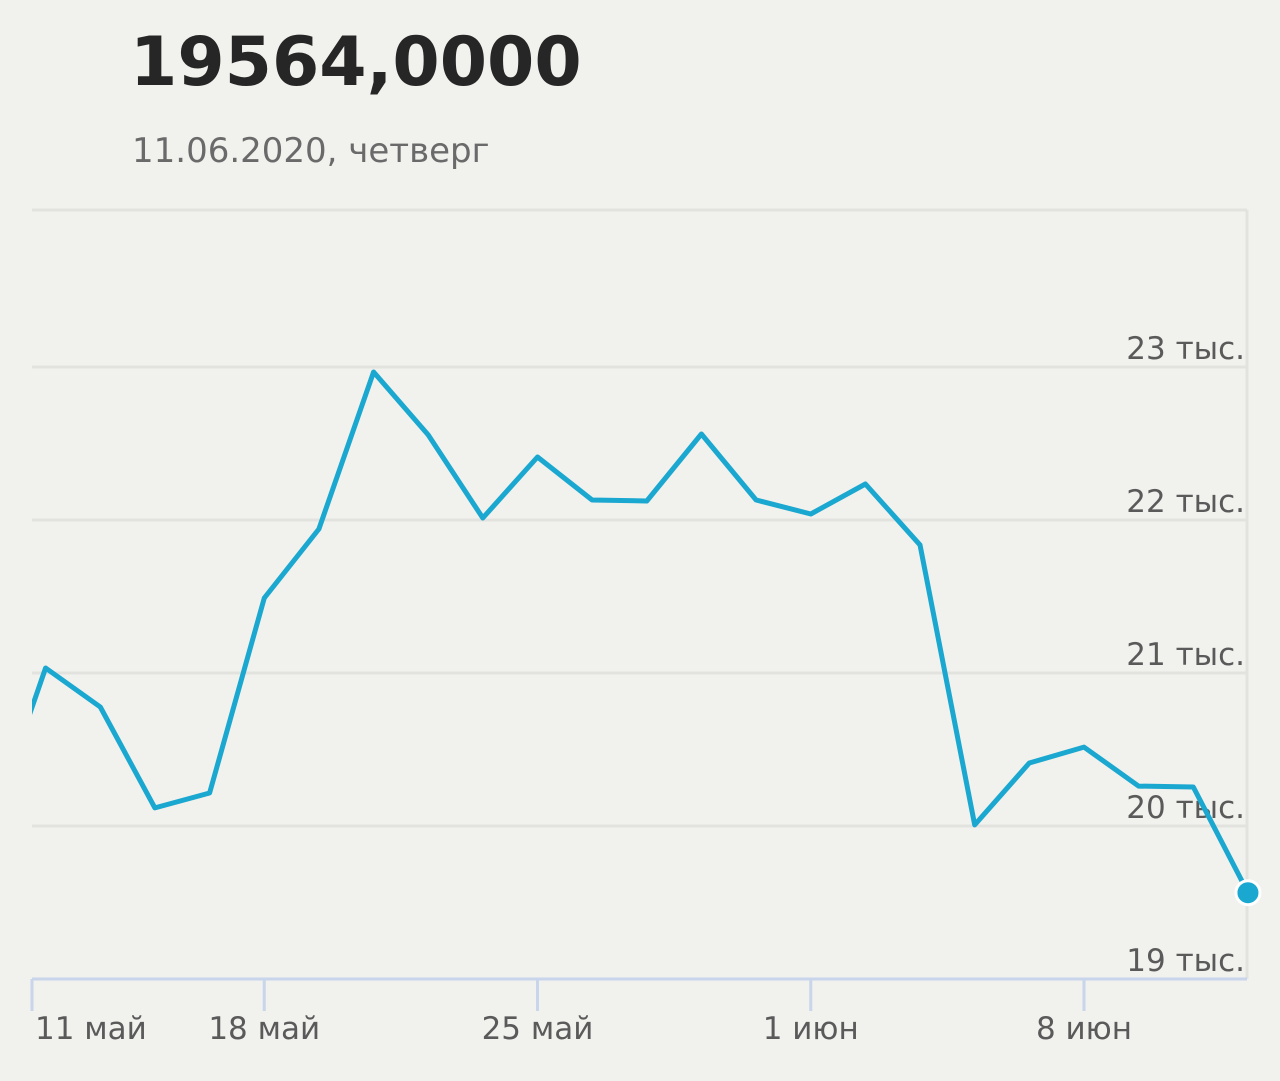  Describe the element at coordinates (311, 151) in the screenshot. I see `chart-subtitle: 11.06.2020, четверг` at that location.